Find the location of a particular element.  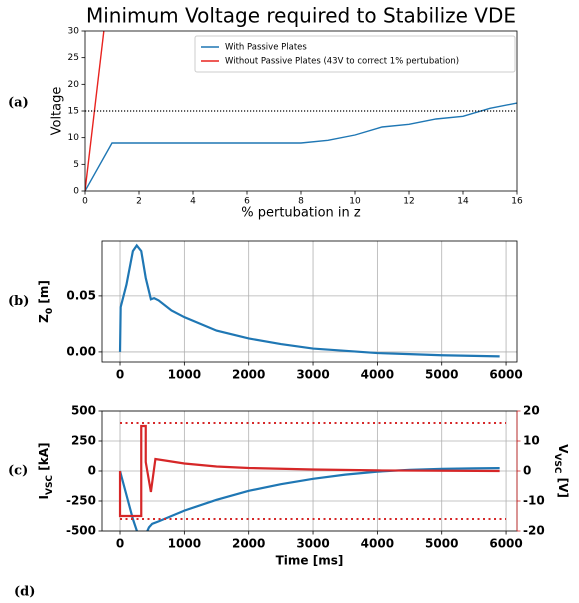

y-tick-label: 10 is located at coordinates (74, 138).